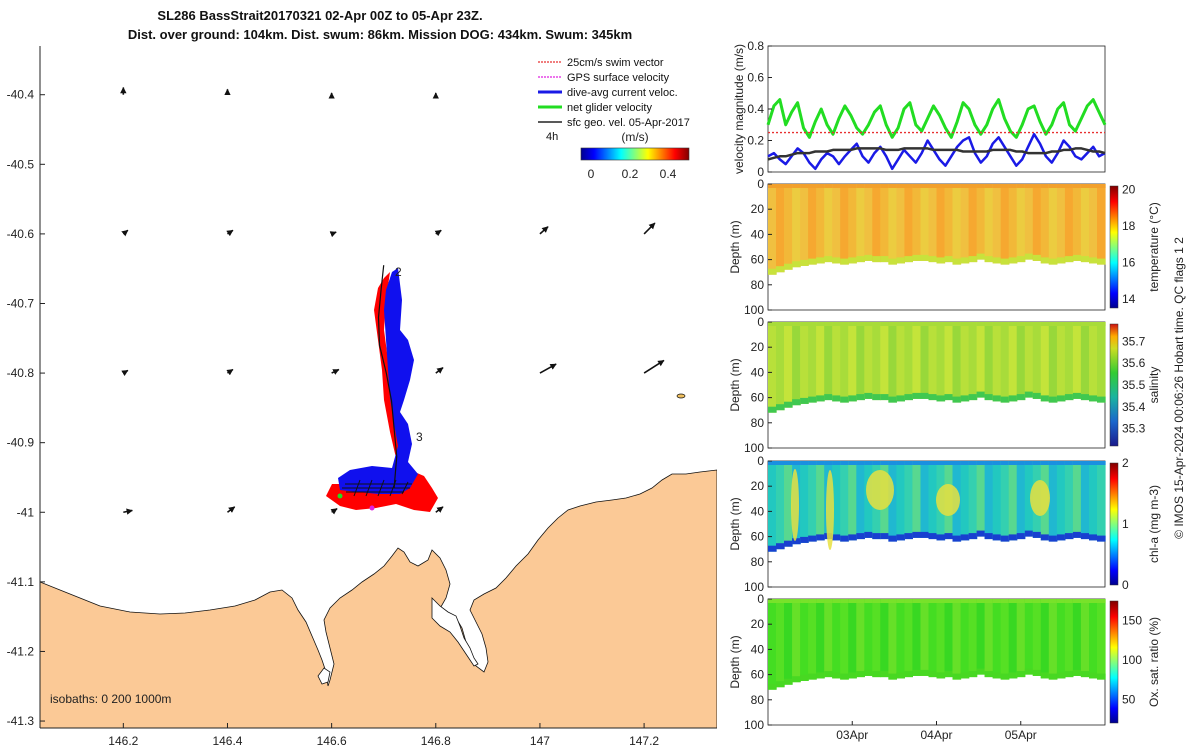 This screenshot has height=750, width=1200. I want to click on heatmap-y-tick-label: 40, so click(758, 234).